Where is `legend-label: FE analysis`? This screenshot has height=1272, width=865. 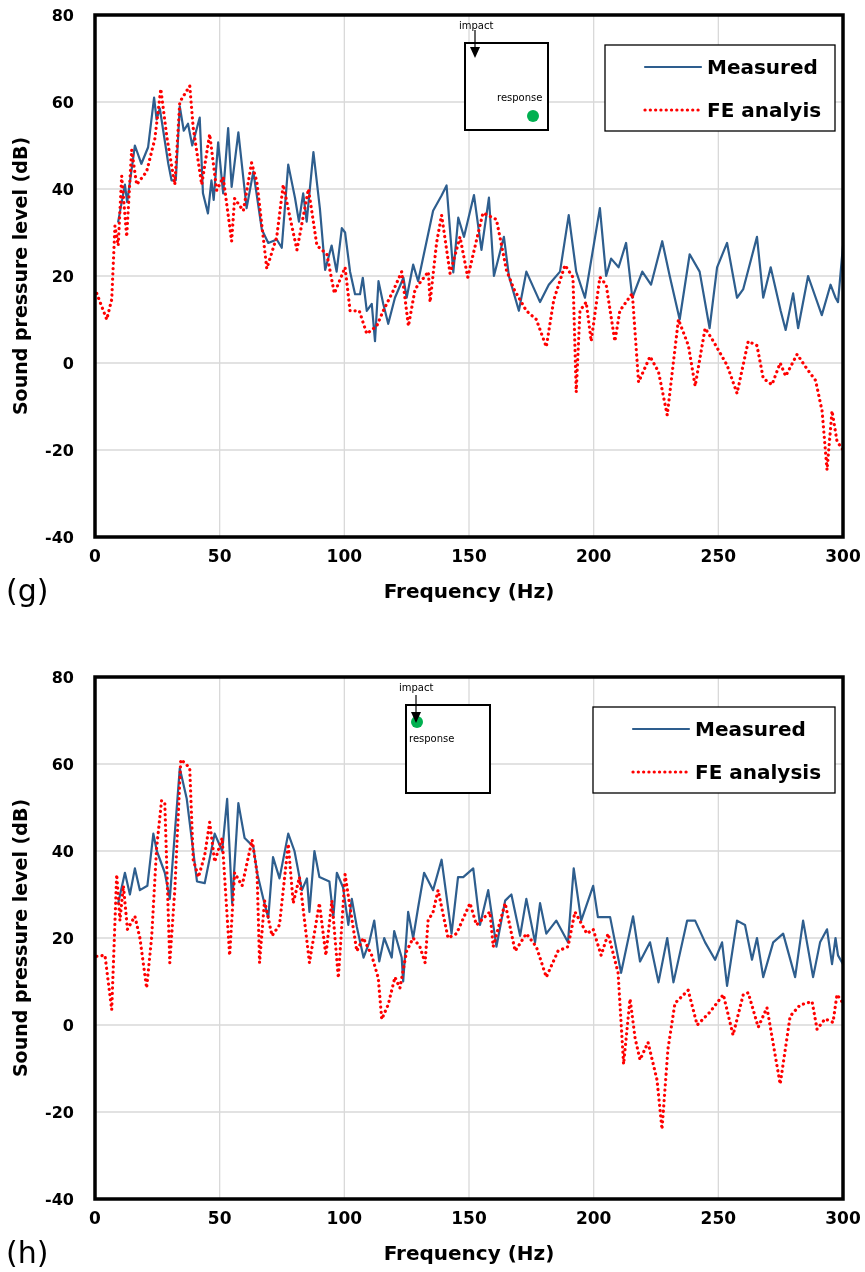
legend-label: FE analysis is located at coordinates (758, 772).